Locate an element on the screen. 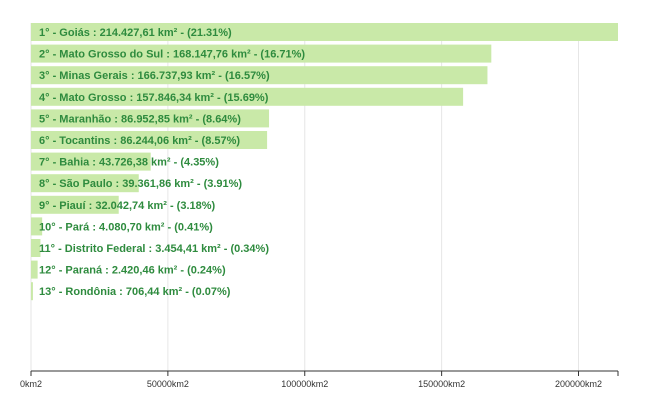 The height and width of the screenshot is (402, 661). x-tick-label: 0km2 is located at coordinates (31, 384).